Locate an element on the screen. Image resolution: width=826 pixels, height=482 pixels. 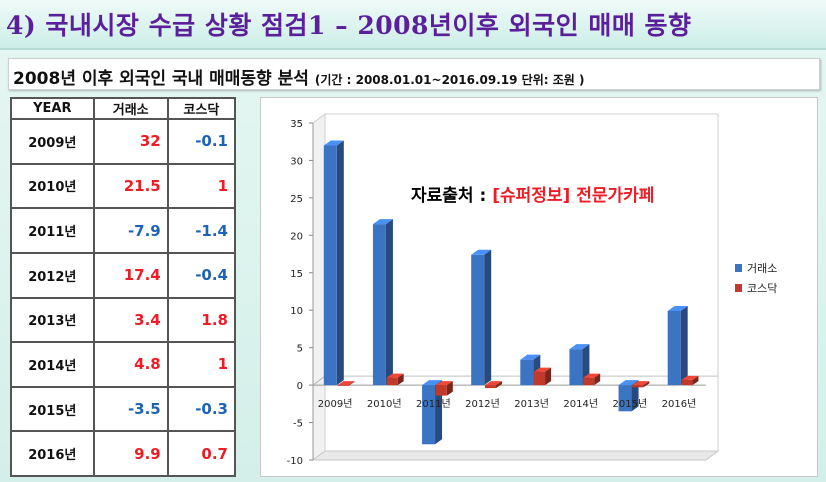
kospi-value: 3.4 is located at coordinates (130, 320).